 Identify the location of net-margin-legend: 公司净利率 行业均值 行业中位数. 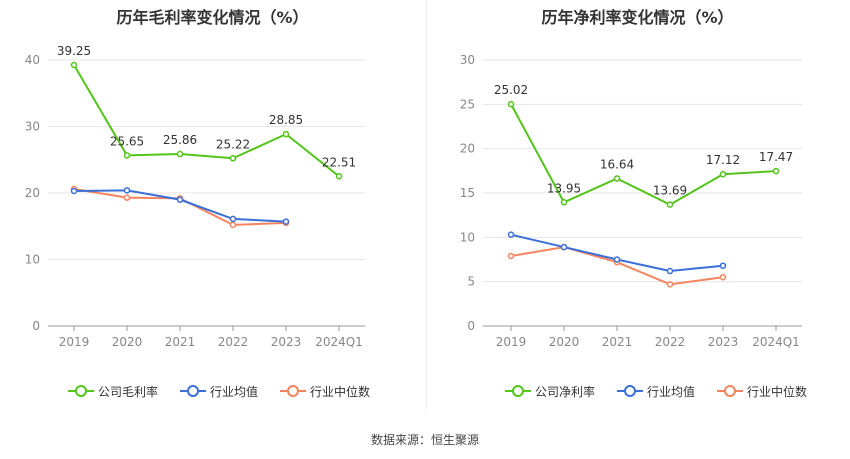
(656, 391).